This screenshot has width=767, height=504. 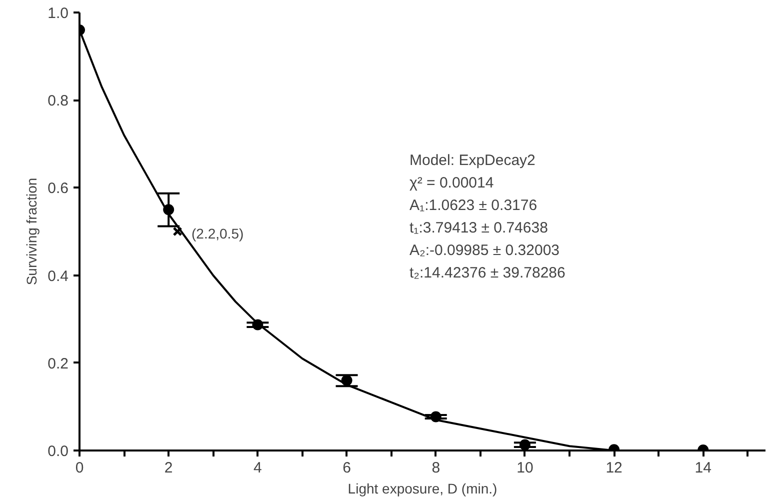 I want to click on x-tick-label: 2, so click(x=168, y=468).